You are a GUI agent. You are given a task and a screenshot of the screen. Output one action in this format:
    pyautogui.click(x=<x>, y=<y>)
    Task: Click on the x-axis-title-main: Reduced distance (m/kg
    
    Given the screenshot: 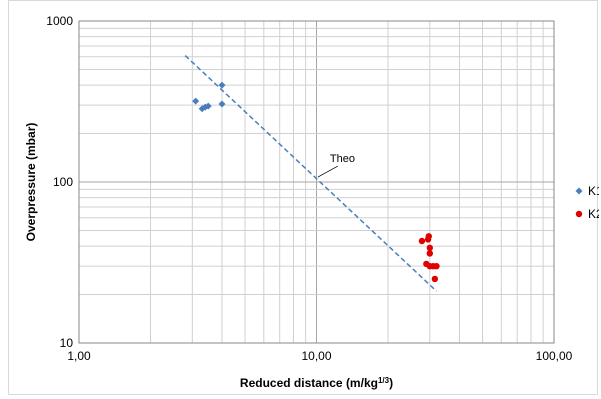 What is the action you would take?
    pyautogui.click(x=309, y=383)
    